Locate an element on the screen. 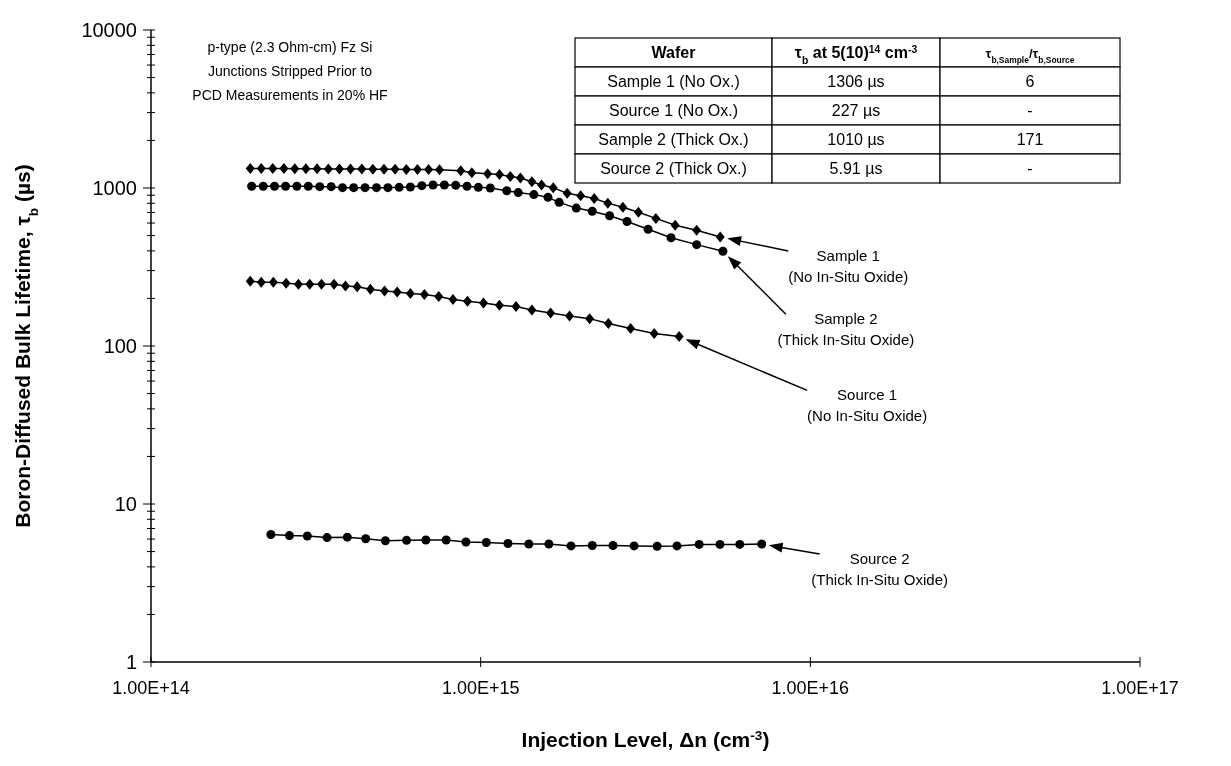 The height and width of the screenshot is (766, 1231). annotation: Sample 1 (No Ox.) is located at coordinates (673, 81).